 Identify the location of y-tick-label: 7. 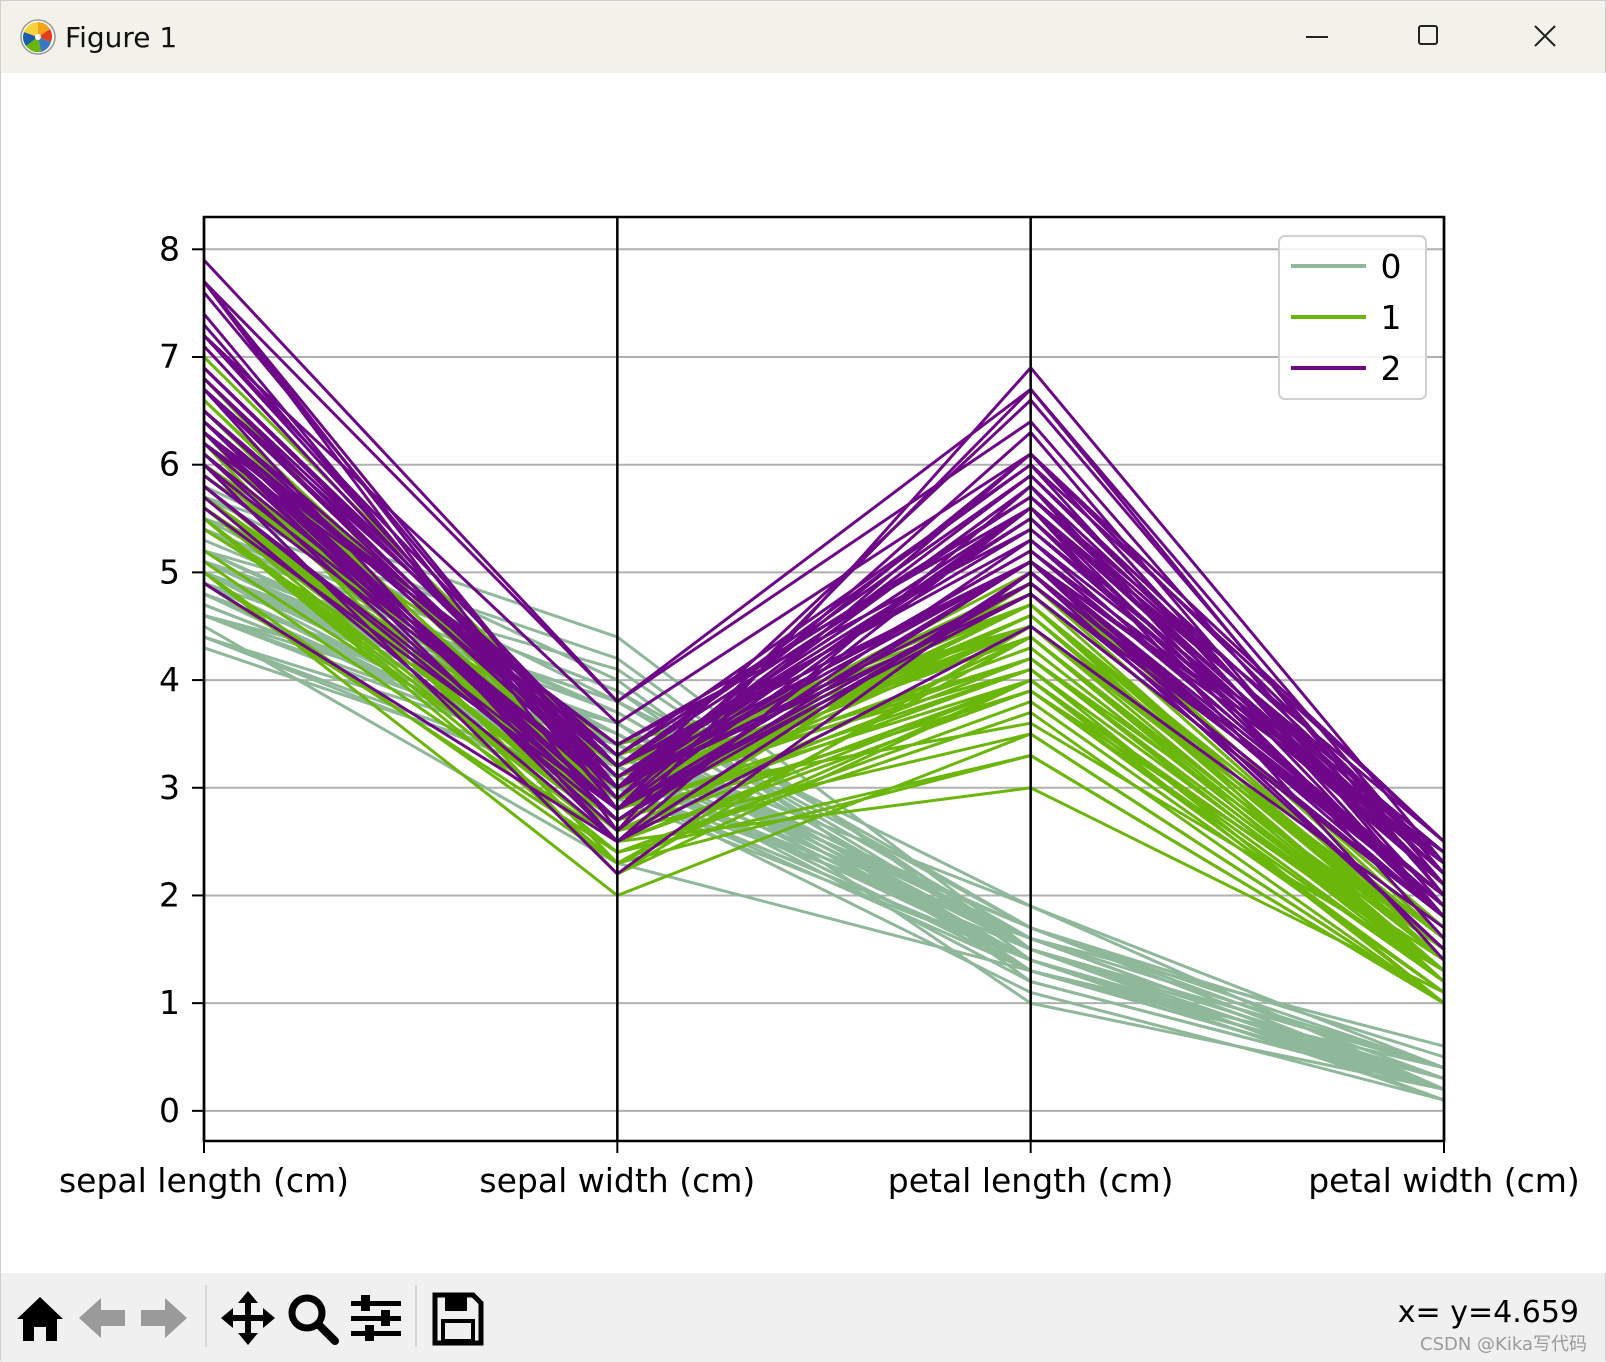
(169, 356).